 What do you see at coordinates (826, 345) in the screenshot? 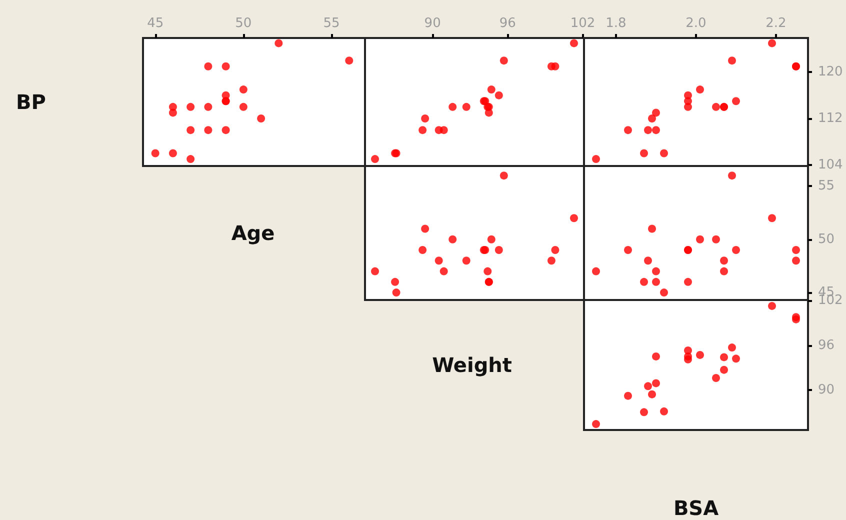
I see `y-tick-label: 96` at bounding box center [826, 345].